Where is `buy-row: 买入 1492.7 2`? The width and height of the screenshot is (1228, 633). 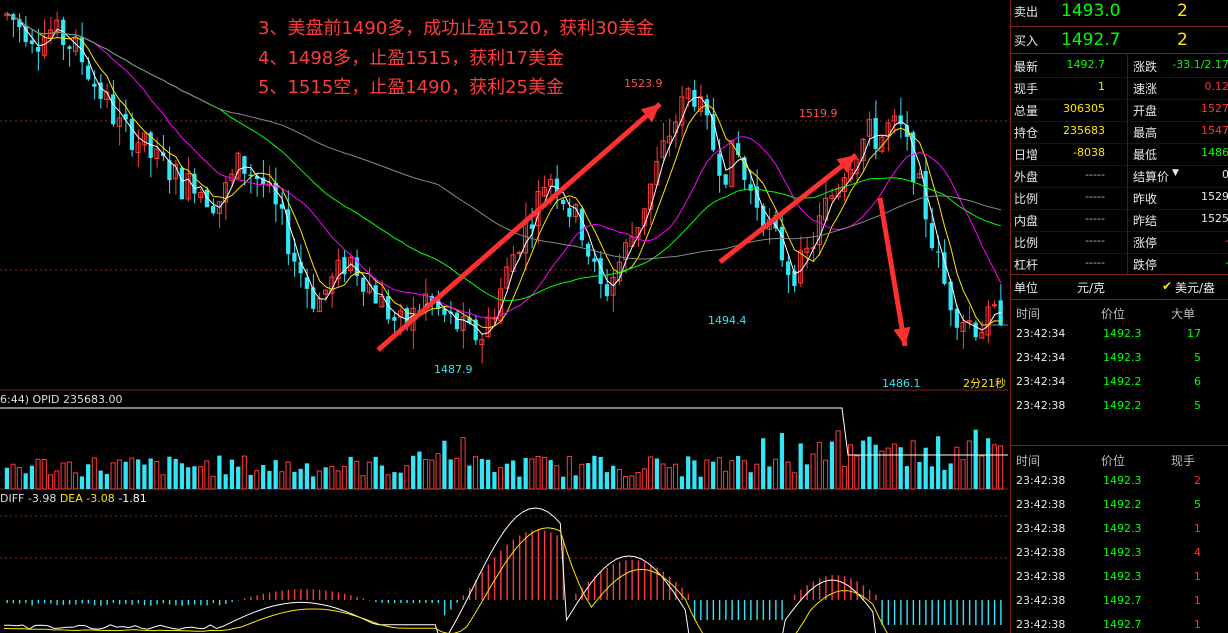
buy-row: 买入 1492.7 2 is located at coordinates (1119, 40).